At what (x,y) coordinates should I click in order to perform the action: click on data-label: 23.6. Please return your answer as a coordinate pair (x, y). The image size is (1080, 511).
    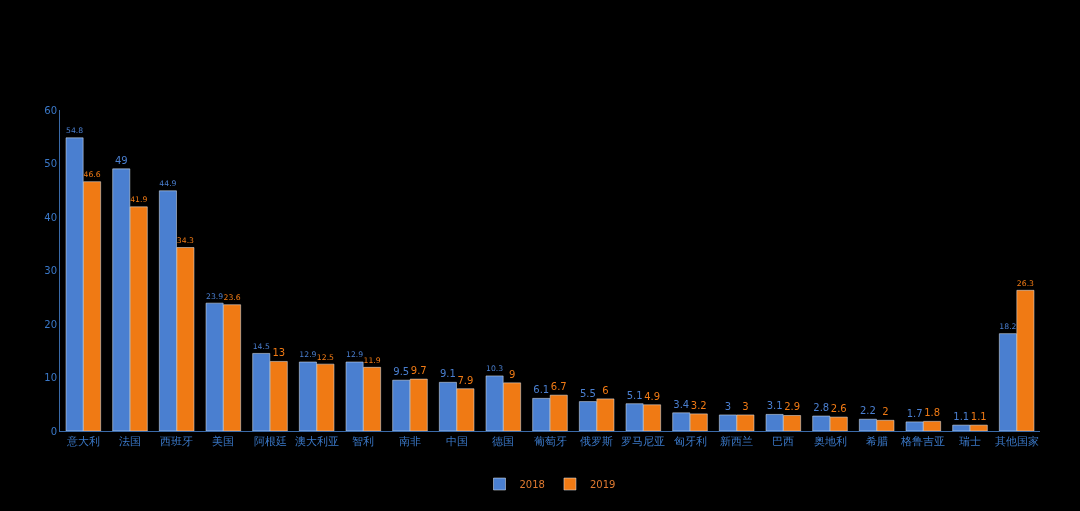
    Looking at the image, I should click on (232, 298).